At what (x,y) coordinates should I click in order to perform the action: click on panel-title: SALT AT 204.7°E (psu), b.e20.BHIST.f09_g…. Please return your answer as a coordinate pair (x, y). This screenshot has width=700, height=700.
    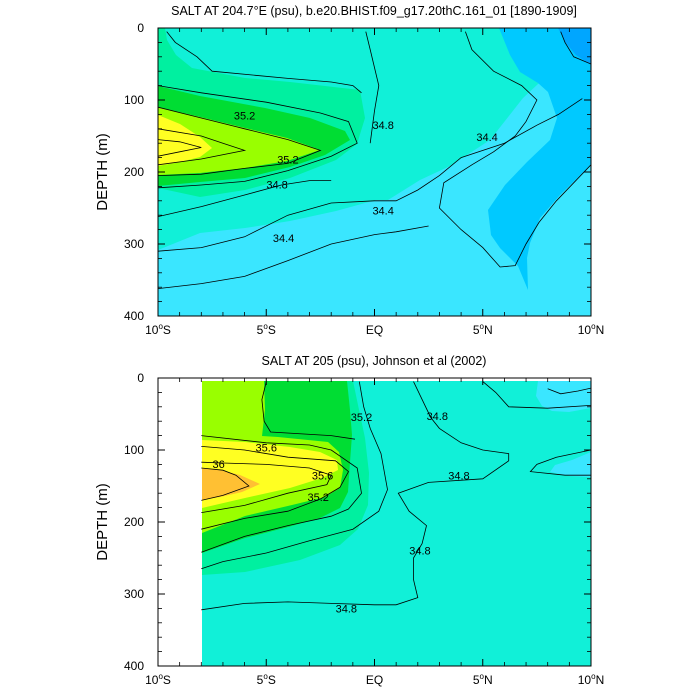
    Looking at the image, I should click on (374, 11).